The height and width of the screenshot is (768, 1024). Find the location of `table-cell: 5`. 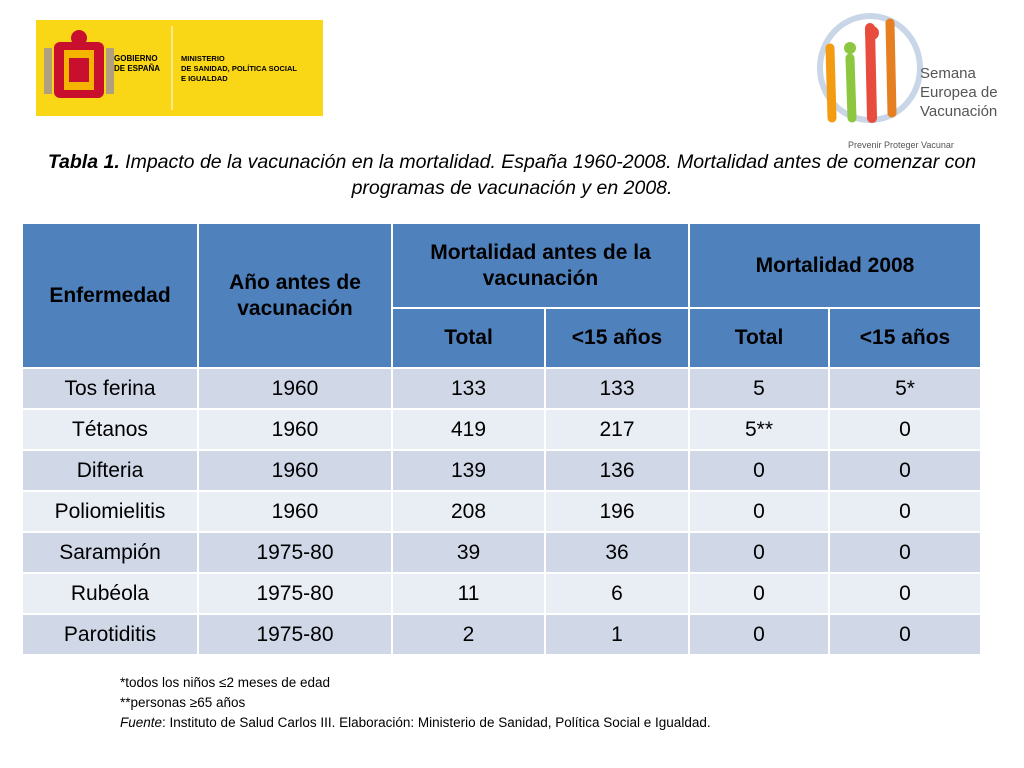

table-cell: 5 is located at coordinates (759, 388).